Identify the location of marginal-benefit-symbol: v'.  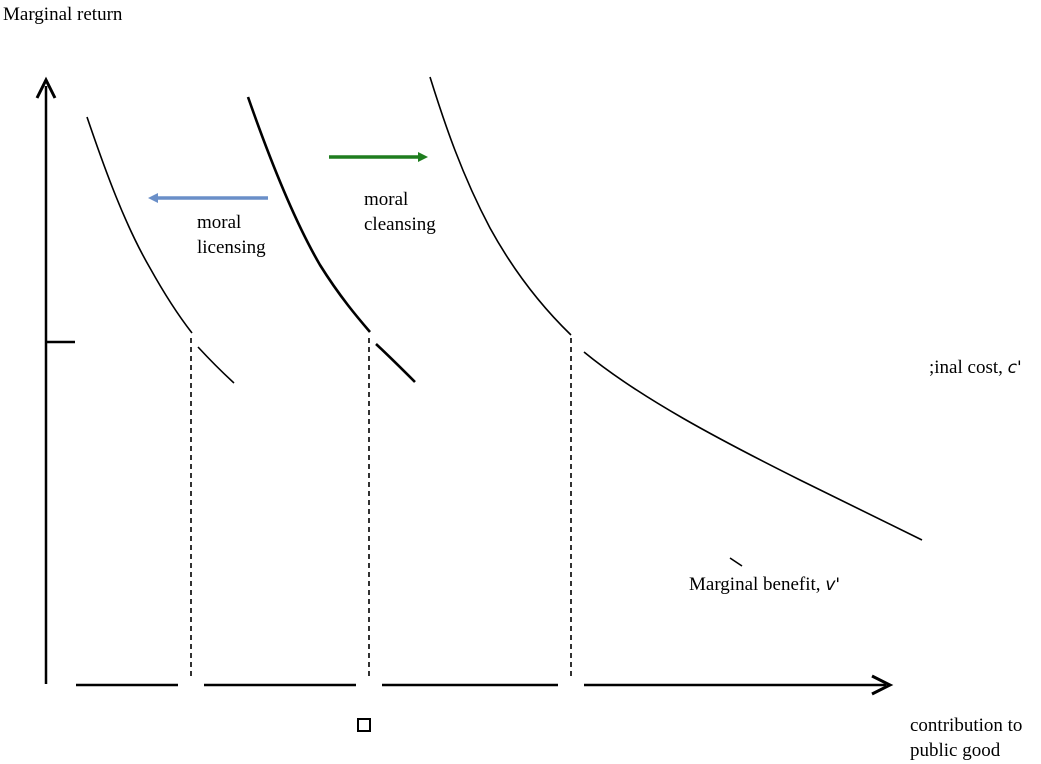
(833, 585).